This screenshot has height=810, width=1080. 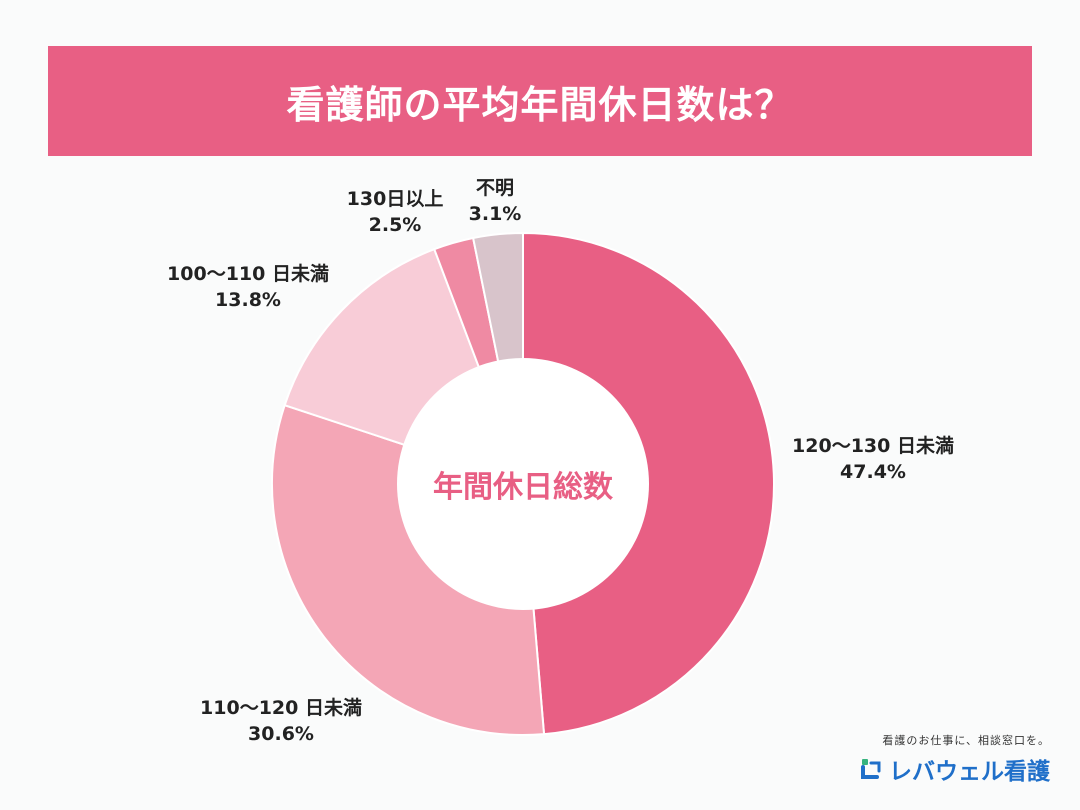 I want to click on slice-percent: 13.8%, so click(x=248, y=300).